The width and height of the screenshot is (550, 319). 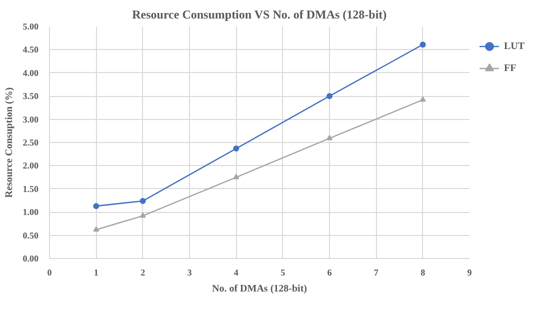 What do you see at coordinates (30, 235) in the screenshot?
I see `y-tick-label: 0.50` at bounding box center [30, 235].